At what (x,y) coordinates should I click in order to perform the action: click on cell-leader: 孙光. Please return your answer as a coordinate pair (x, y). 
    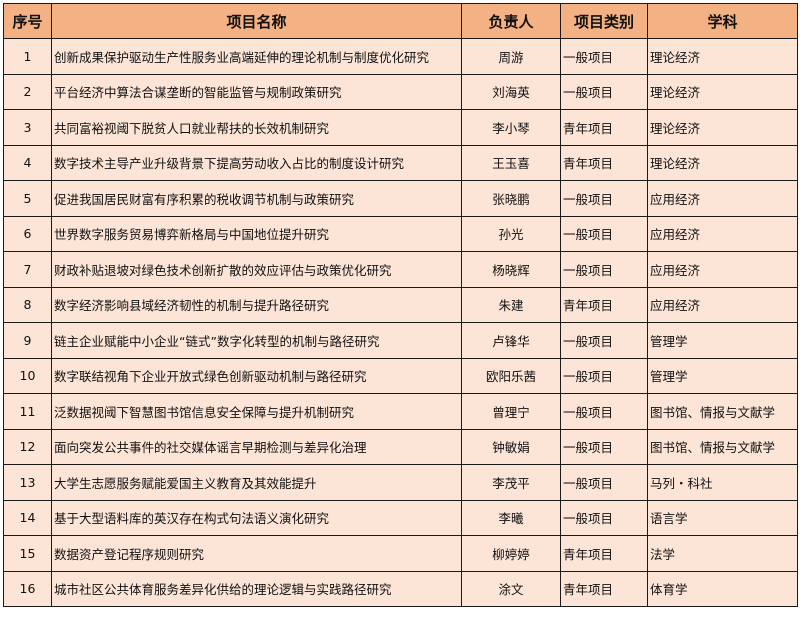
    Looking at the image, I should click on (511, 233).